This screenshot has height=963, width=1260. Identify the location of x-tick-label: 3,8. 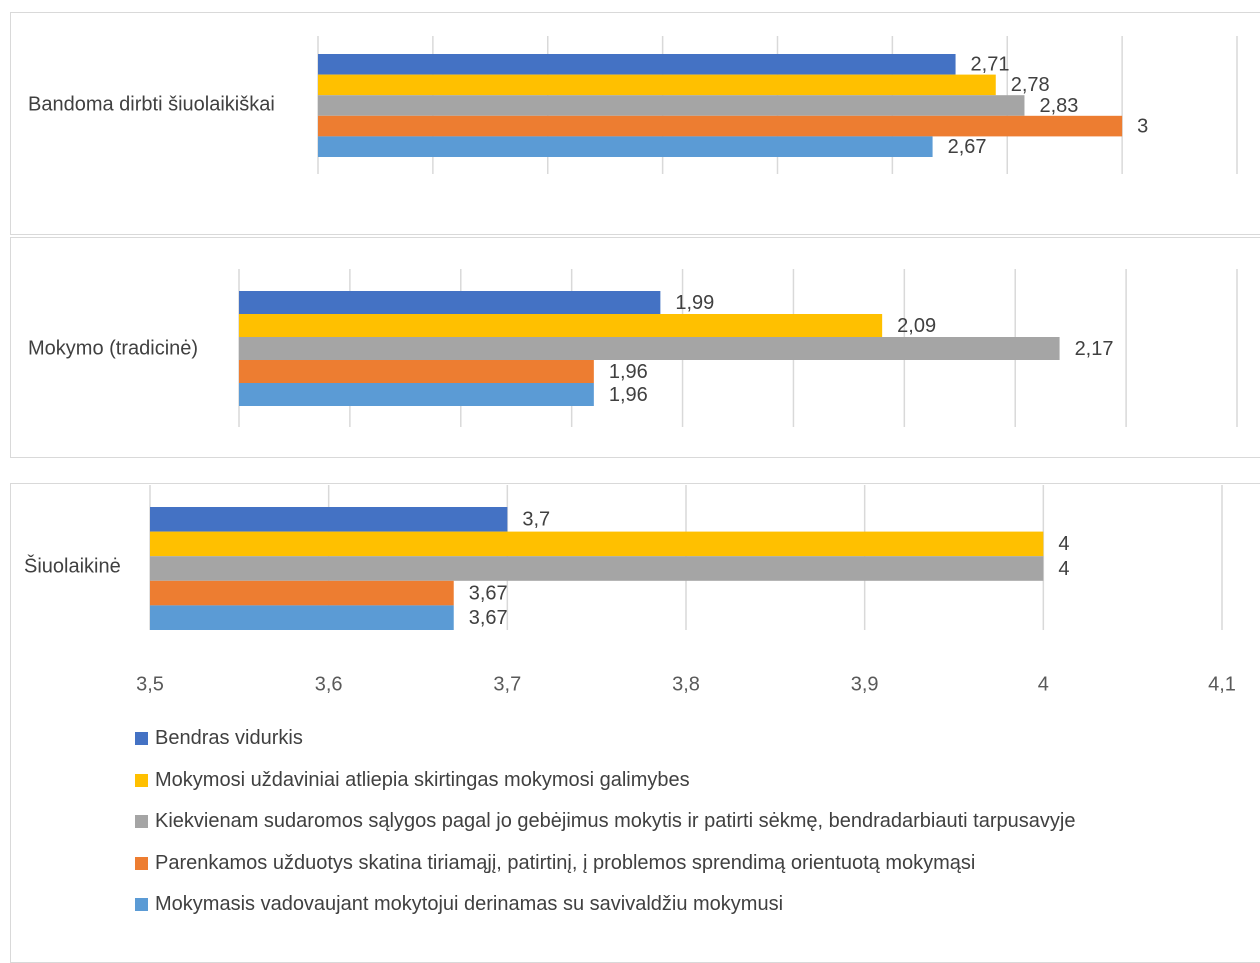
(686, 684).